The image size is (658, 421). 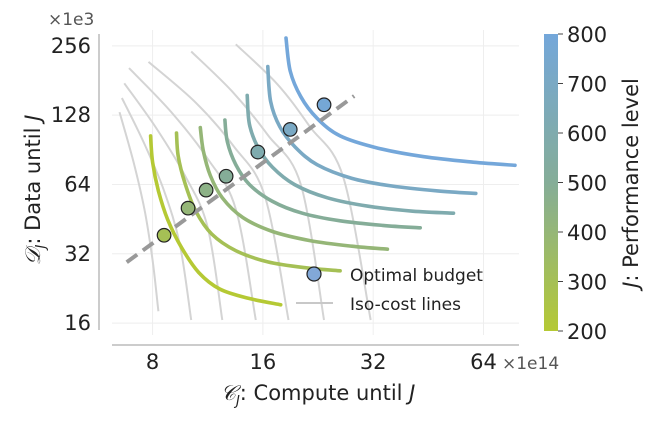 What do you see at coordinates (587, 134) in the screenshot?
I see `colorbar-tick-label-4: 600` at bounding box center [587, 134].